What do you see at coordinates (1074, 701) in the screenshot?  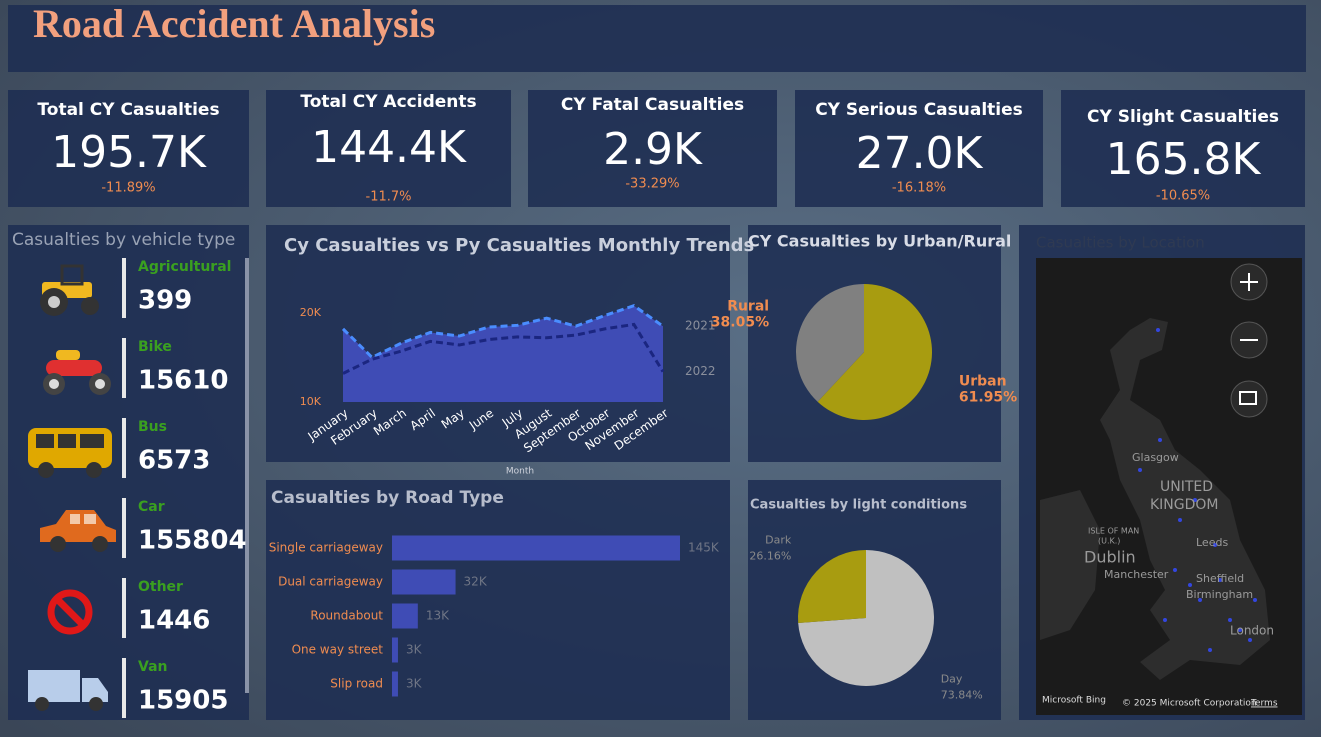 I see `map-brand: Microsoft Bing` at bounding box center [1074, 701].